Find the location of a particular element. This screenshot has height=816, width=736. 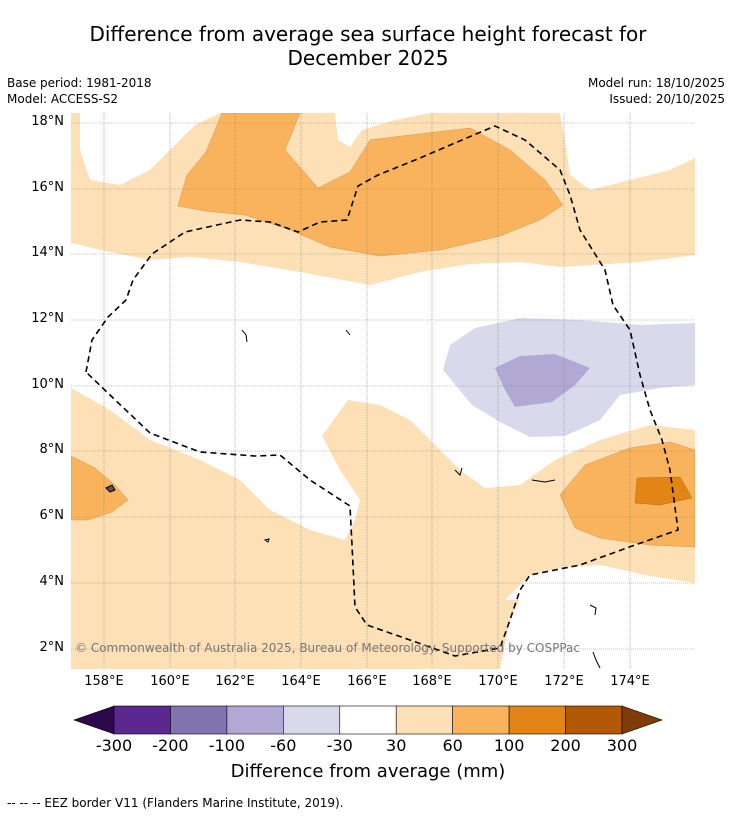

contour-neg60-neg100 is located at coordinates (542, 380).